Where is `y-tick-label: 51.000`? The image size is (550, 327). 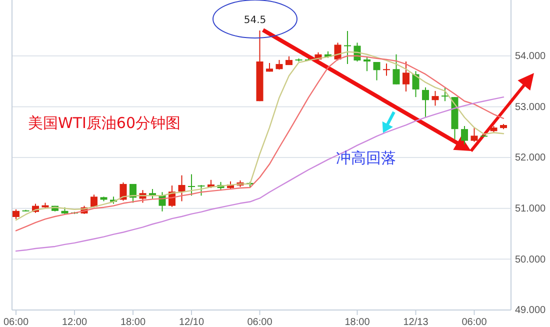 y-tick-label: 51.000 is located at coordinates (530, 209).